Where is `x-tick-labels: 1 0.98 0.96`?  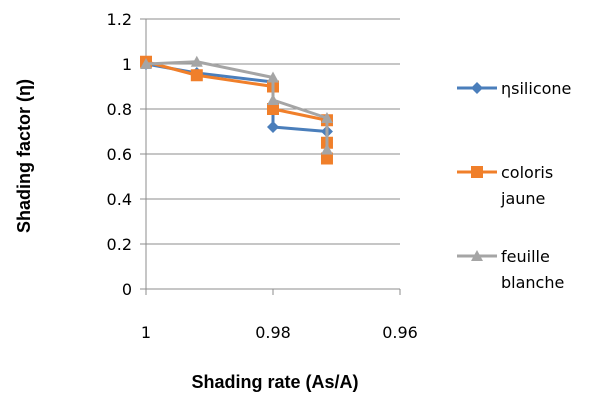
x-tick-labels: 1 0.98 0.96 is located at coordinates (279, 332).